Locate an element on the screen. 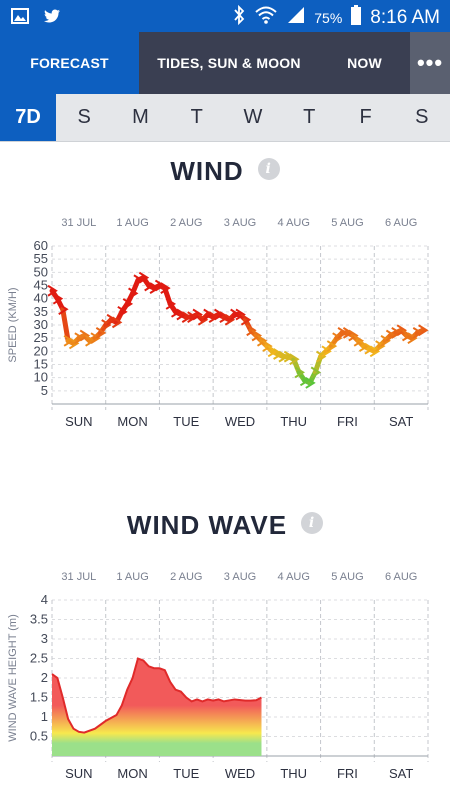 This screenshot has width=450, height=800. x-tick-label: TUE is located at coordinates (186, 773).